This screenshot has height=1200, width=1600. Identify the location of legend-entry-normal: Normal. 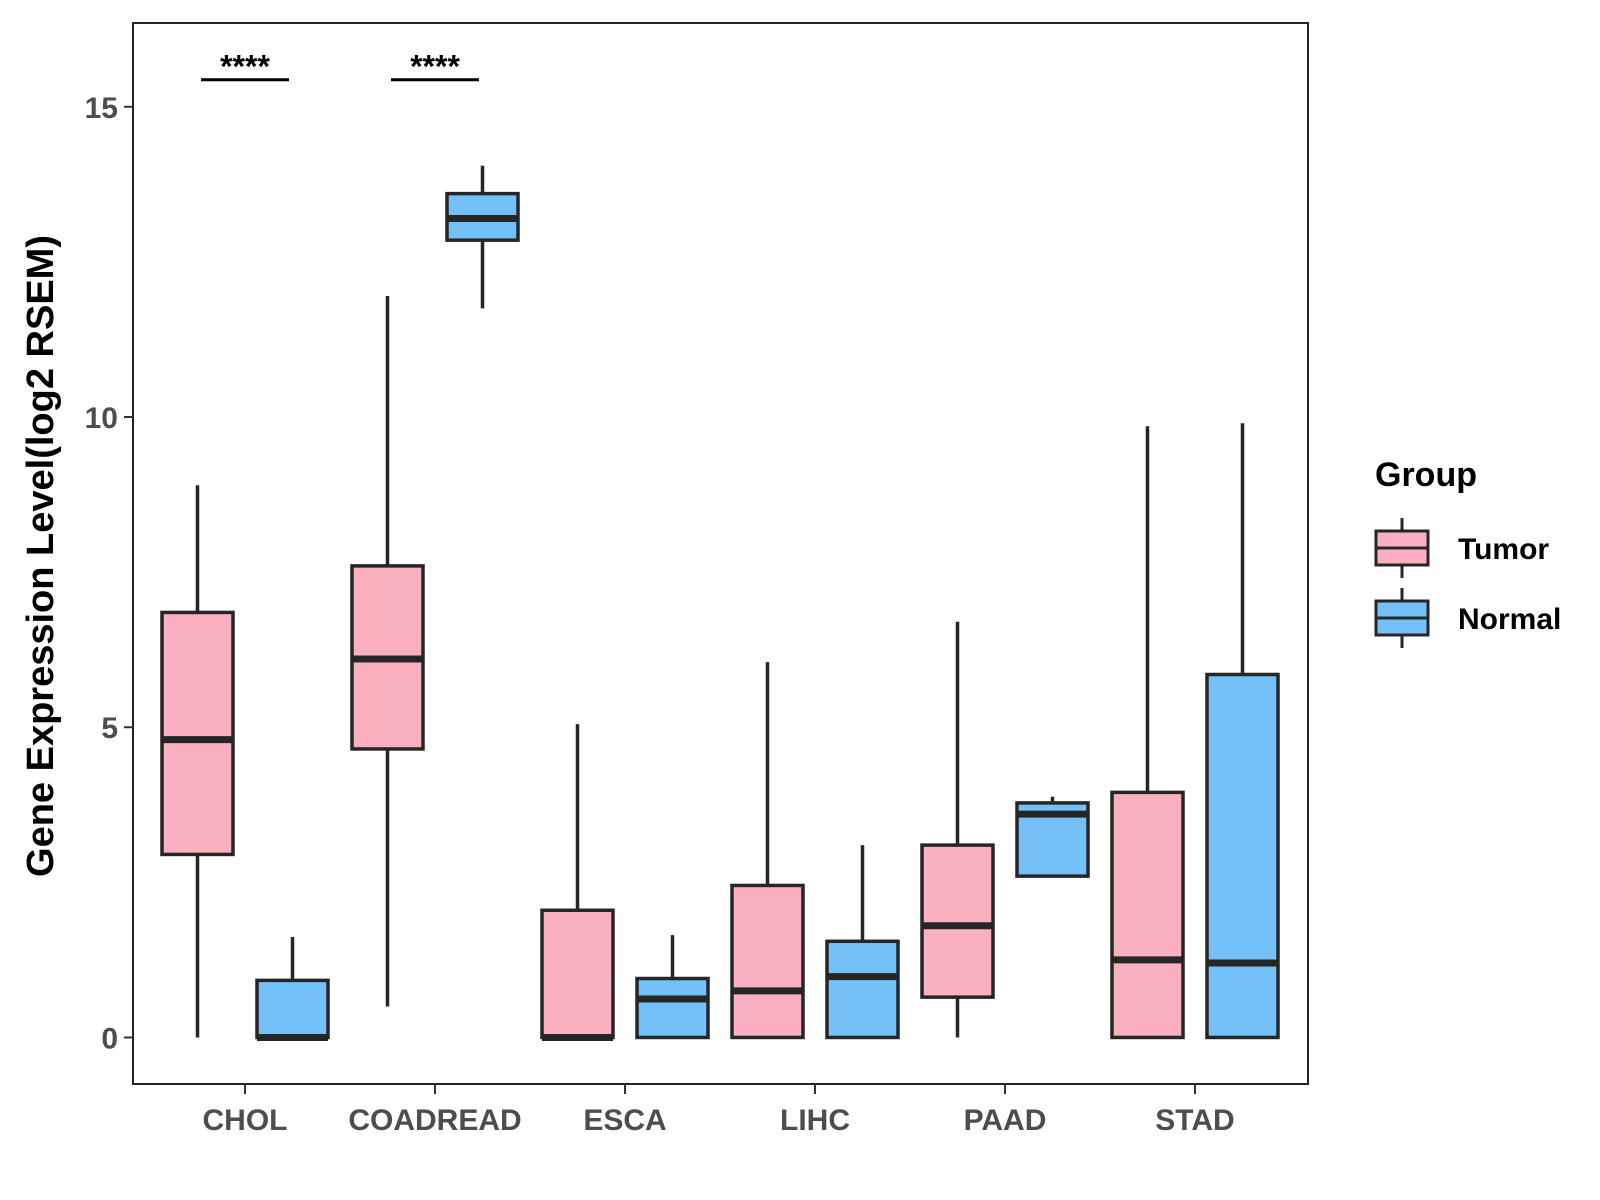
(1467, 618).